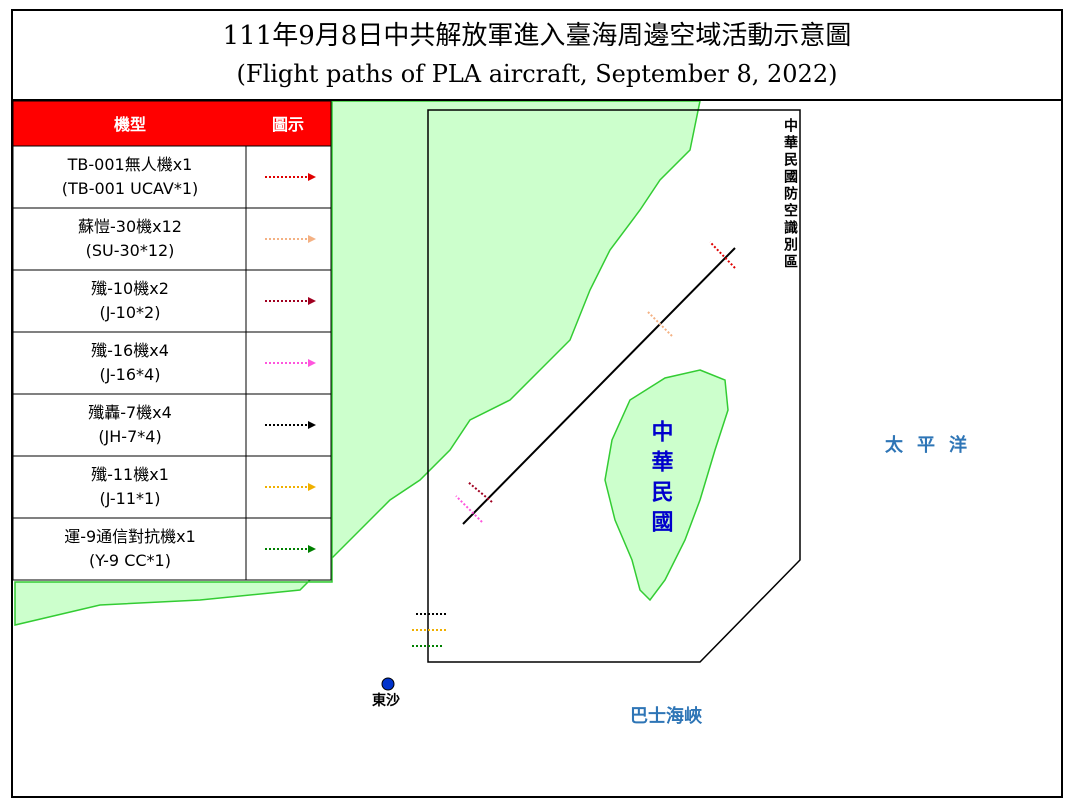  Describe the element at coordinates (388, 684) in the screenshot. I see `dongsha-marker` at that location.